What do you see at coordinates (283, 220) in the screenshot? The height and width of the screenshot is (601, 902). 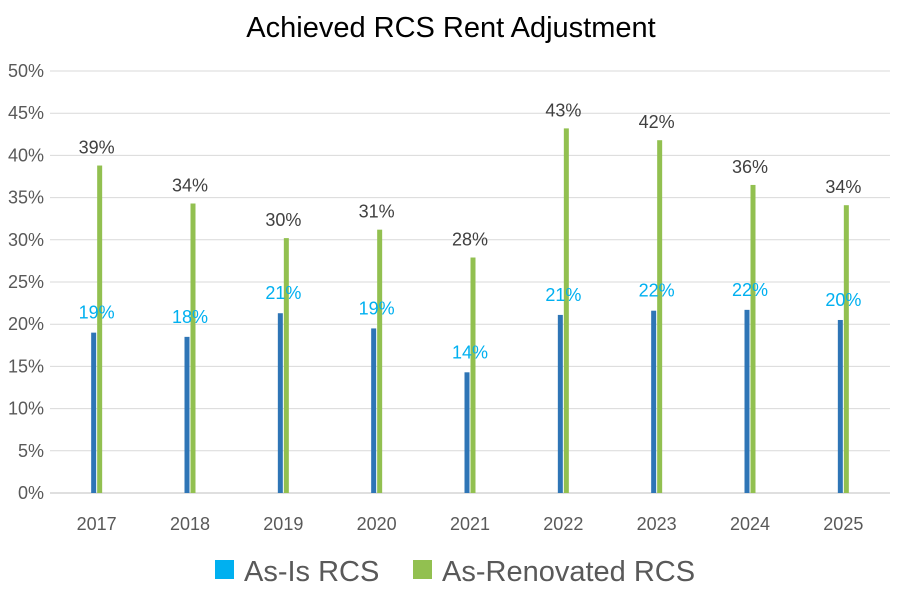 I see `data-label-as-renovated-rcs: 30%` at bounding box center [283, 220].